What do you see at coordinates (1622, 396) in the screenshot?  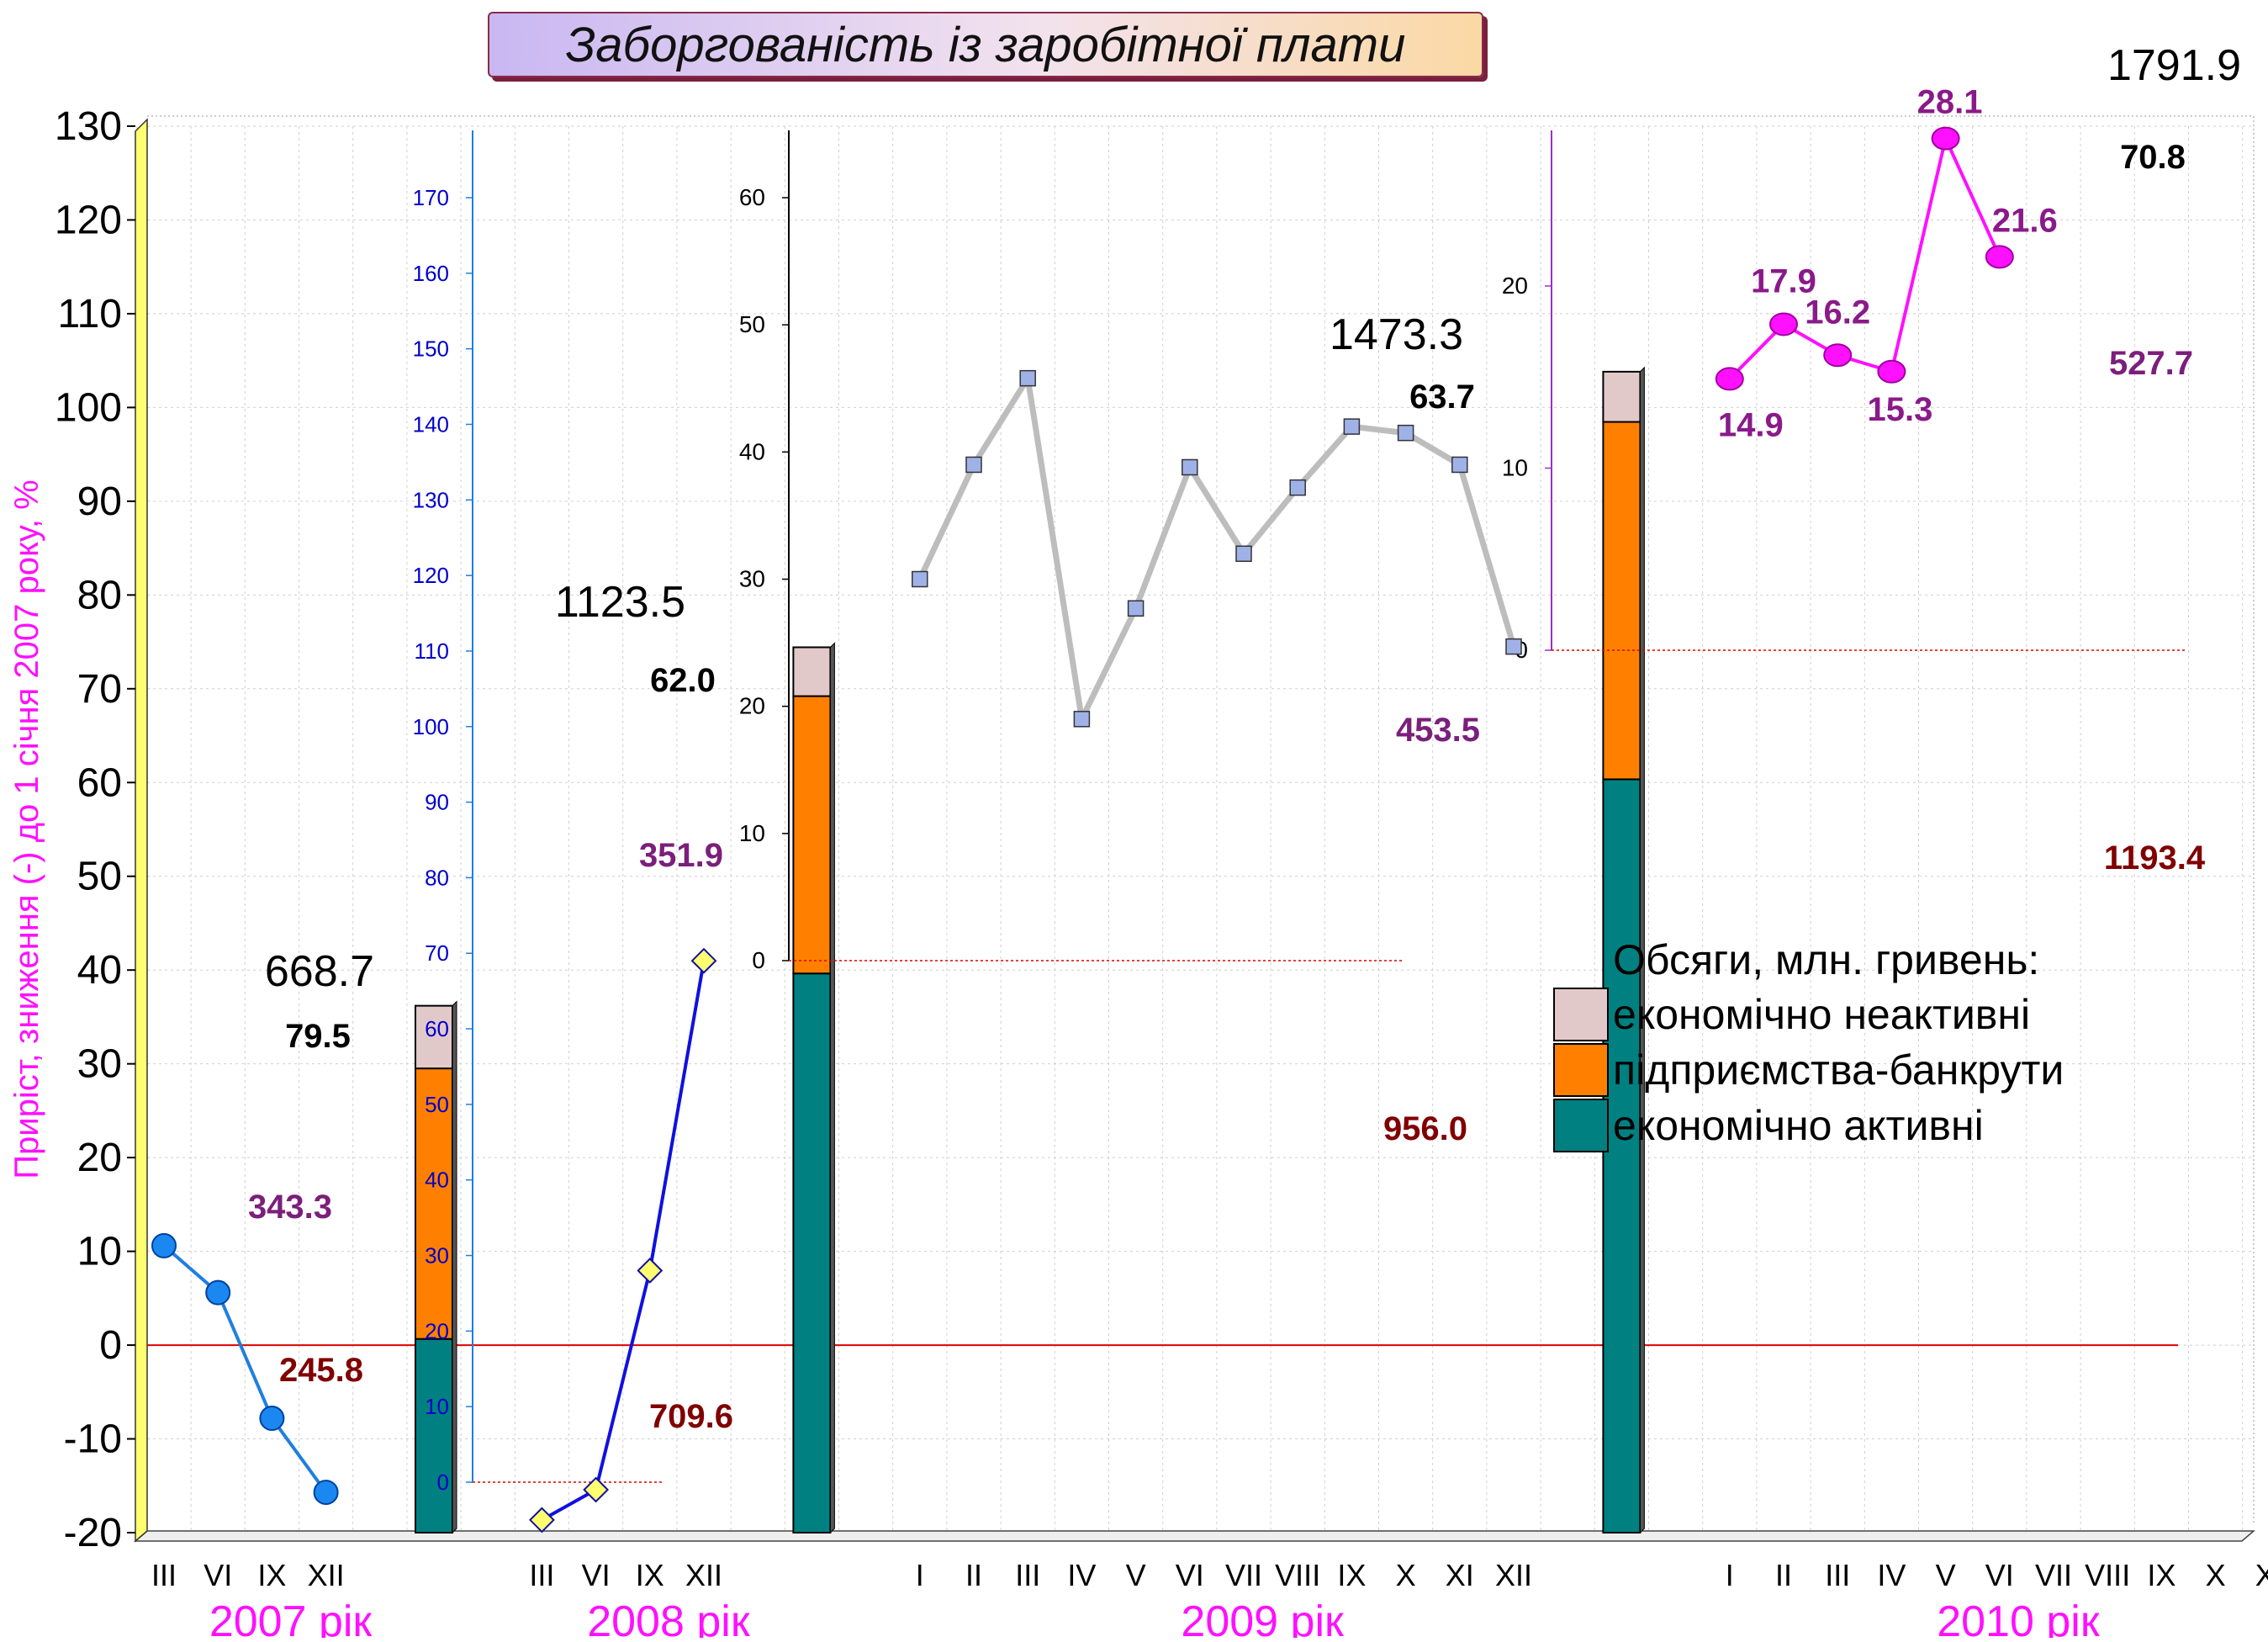 I see `bar-segment-inactive` at bounding box center [1622, 396].